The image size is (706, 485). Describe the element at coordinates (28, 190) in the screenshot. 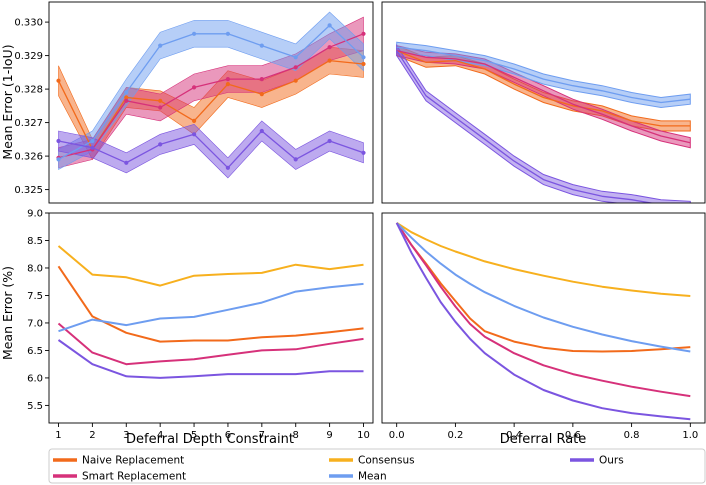

I see `top_left-ytick-label: 0.325` at that location.